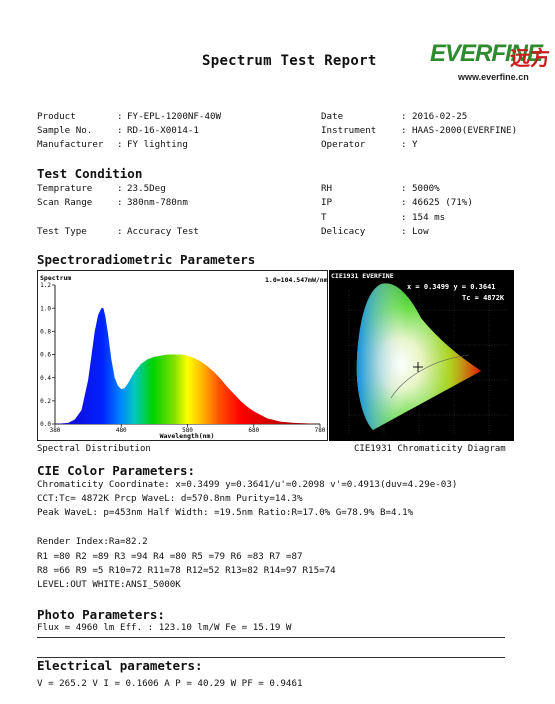  What do you see at coordinates (45, 285) in the screenshot?
I see `y-tick-label: 1.2` at bounding box center [45, 285].